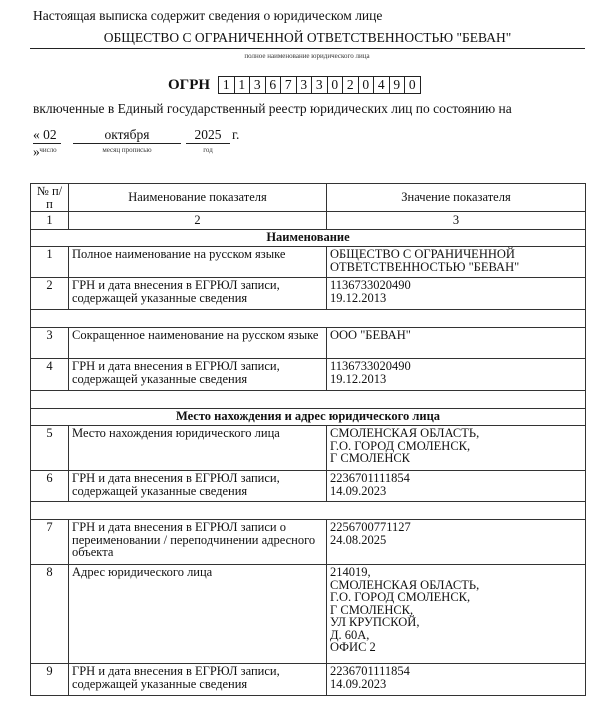  What do you see at coordinates (49, 486) in the screenshot?
I see `row-number: 6` at bounding box center [49, 486].